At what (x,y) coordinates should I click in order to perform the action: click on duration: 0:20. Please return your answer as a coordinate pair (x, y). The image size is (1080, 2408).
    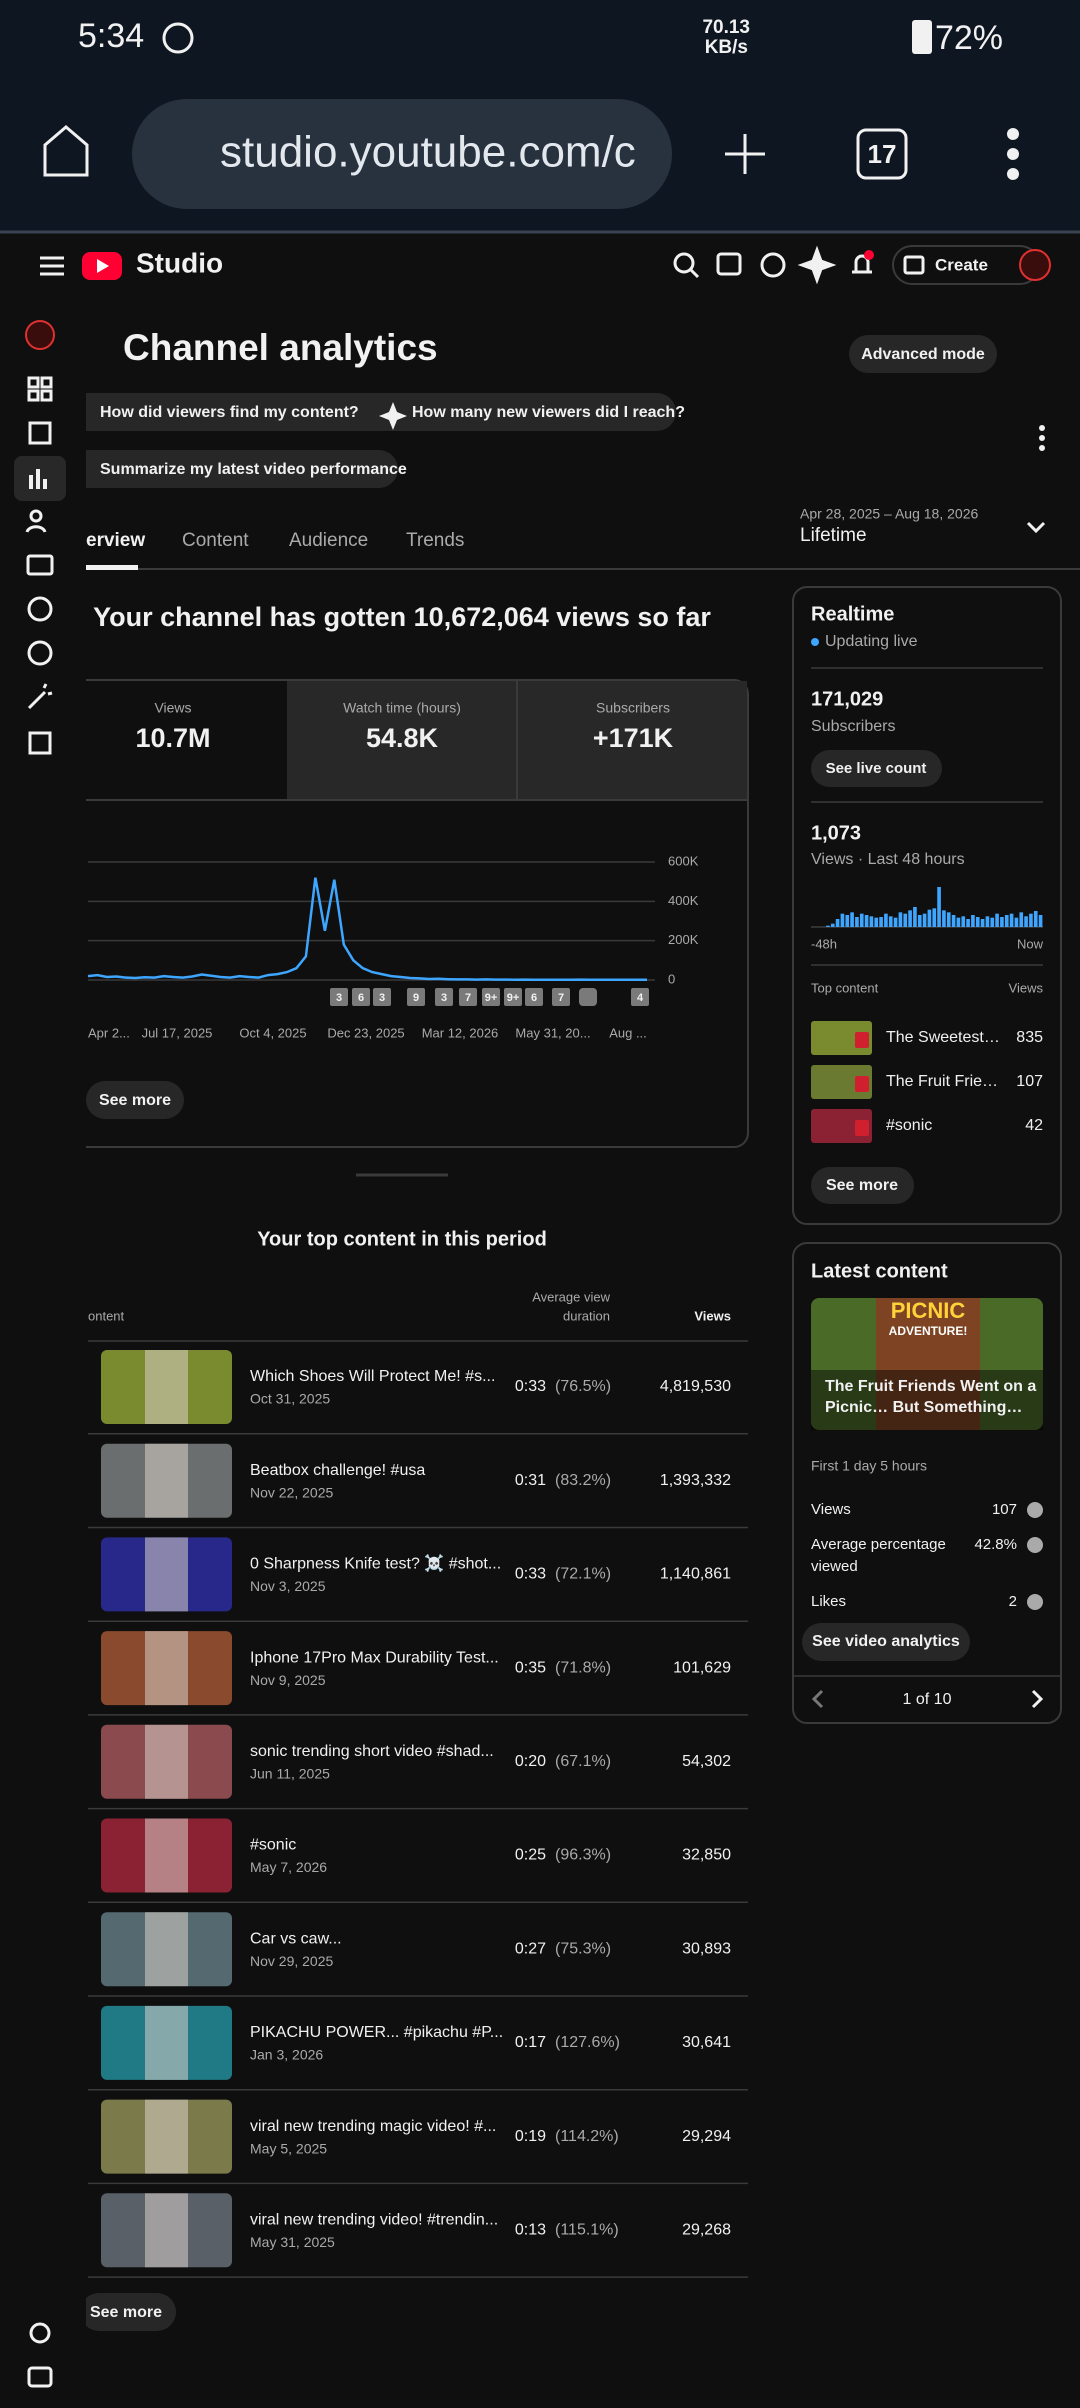
    Looking at the image, I should click on (530, 1761).